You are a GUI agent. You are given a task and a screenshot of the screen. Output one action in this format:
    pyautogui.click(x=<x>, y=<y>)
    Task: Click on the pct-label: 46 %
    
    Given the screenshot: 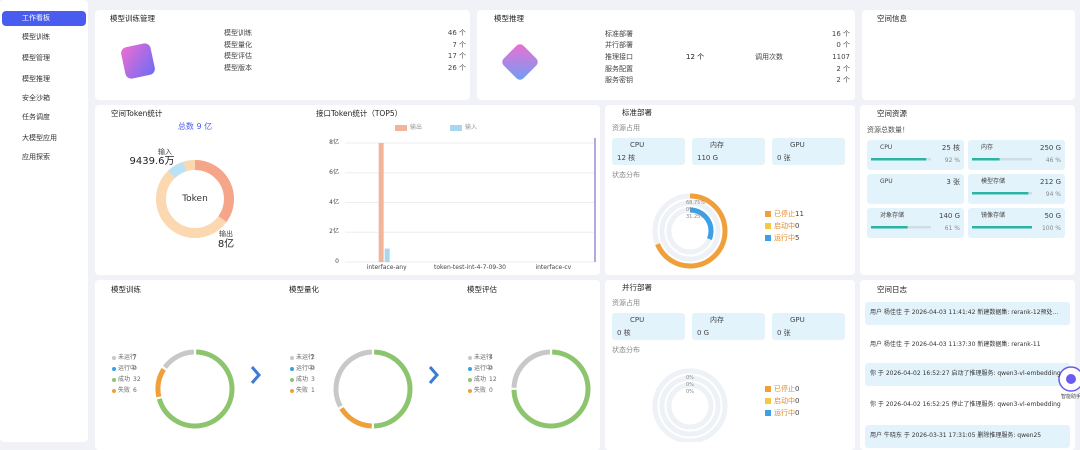 What is the action you would take?
    pyautogui.click(x=1053, y=160)
    